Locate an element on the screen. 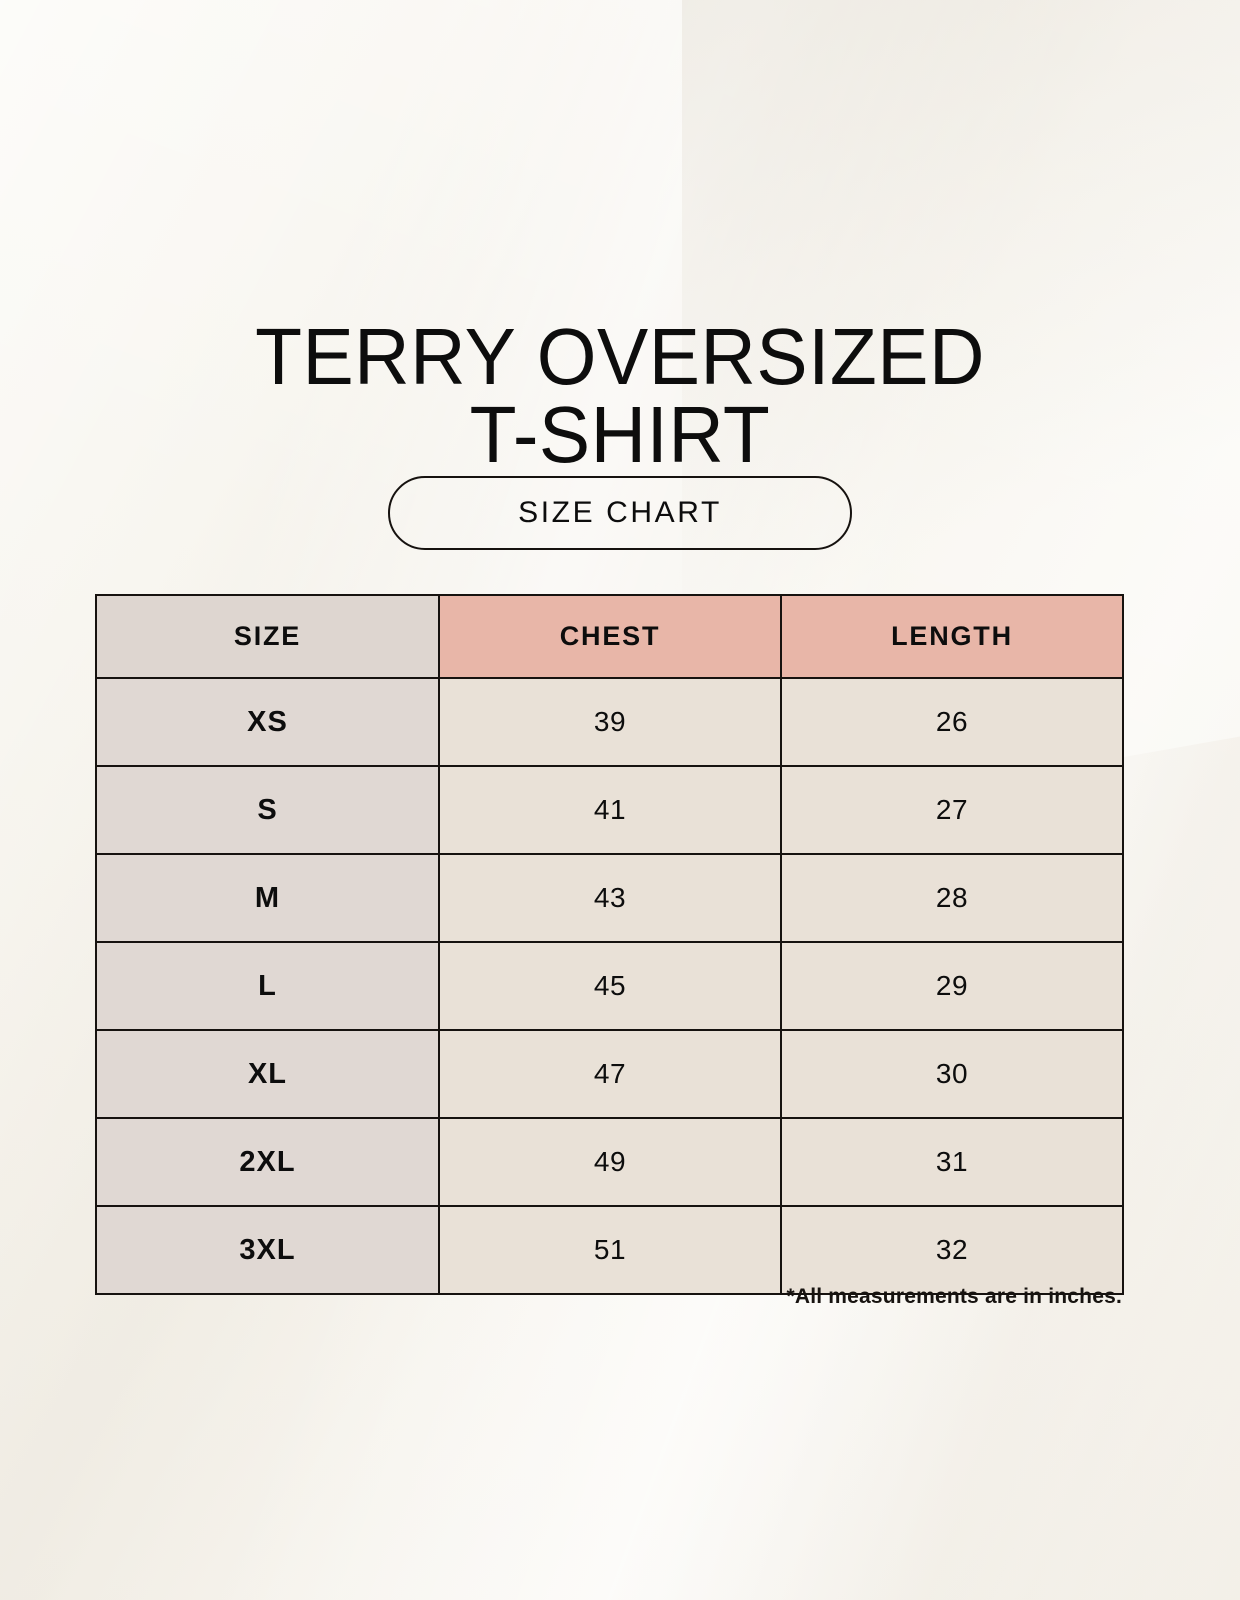 The width and height of the screenshot is (1240, 1600). cell-size: XL is located at coordinates (267, 1074).